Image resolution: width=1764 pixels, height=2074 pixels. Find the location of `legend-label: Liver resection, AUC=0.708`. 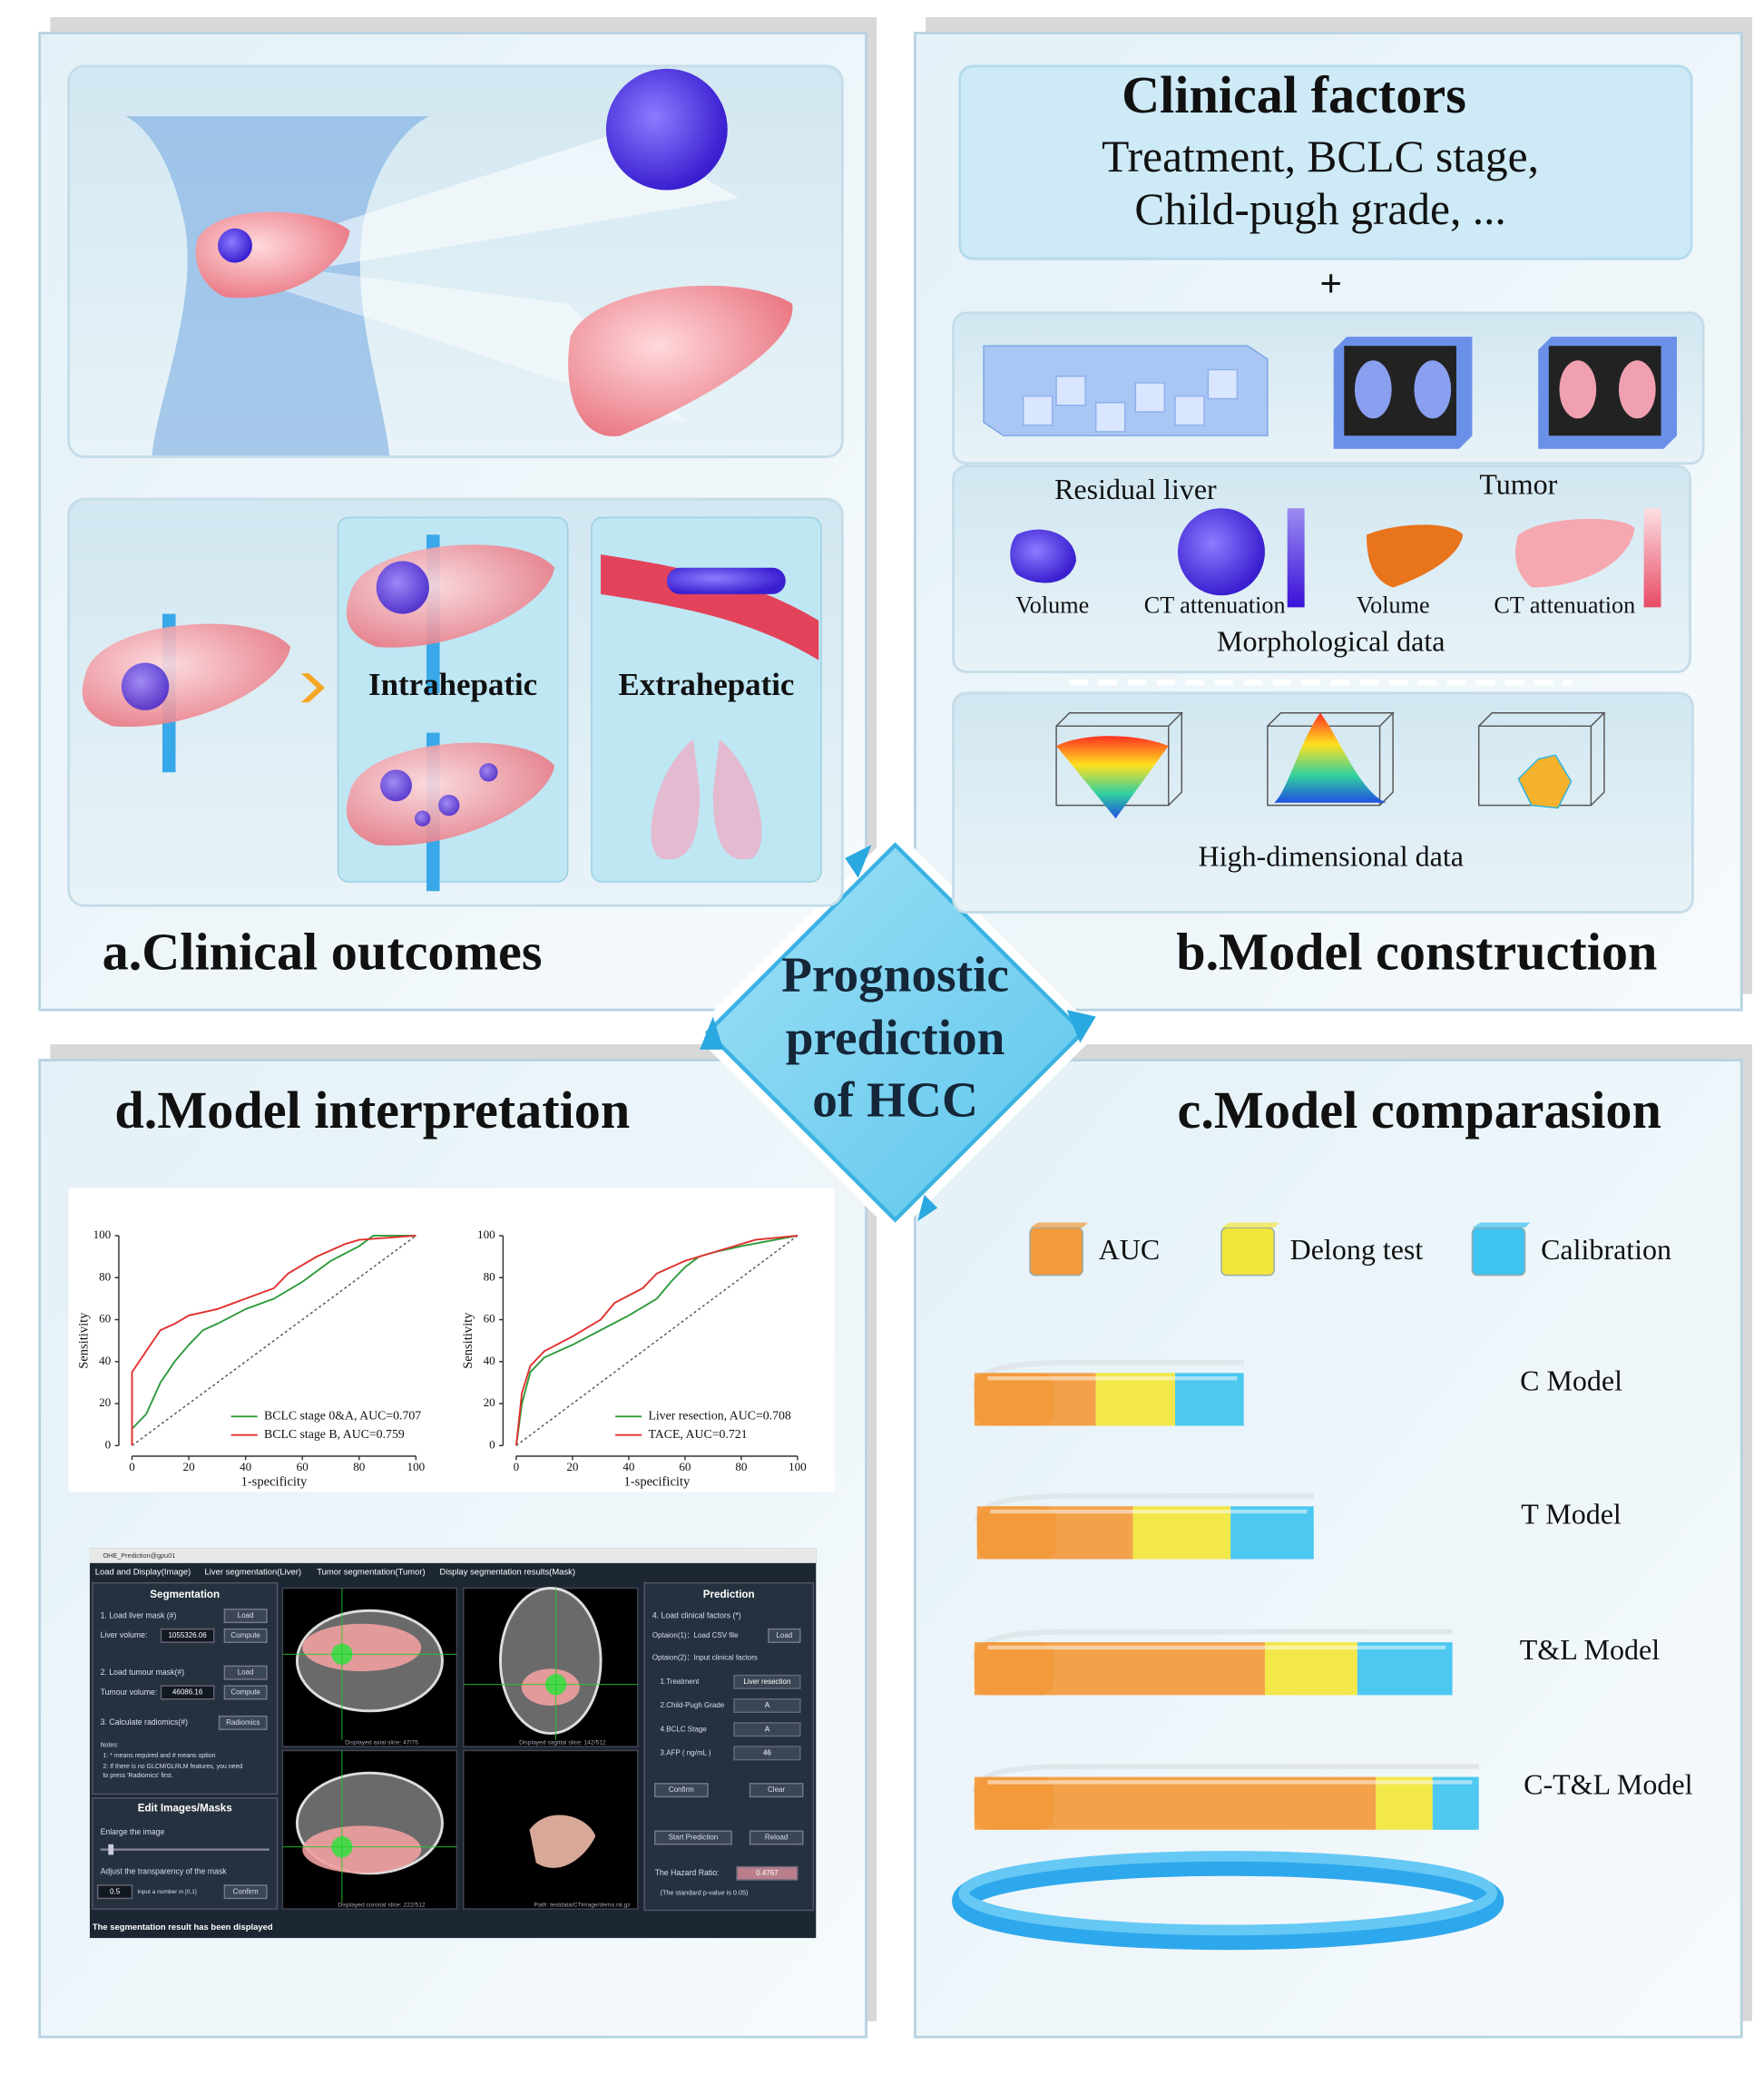

legend-label: Liver resection, AUC=0.708 is located at coordinates (719, 1416).